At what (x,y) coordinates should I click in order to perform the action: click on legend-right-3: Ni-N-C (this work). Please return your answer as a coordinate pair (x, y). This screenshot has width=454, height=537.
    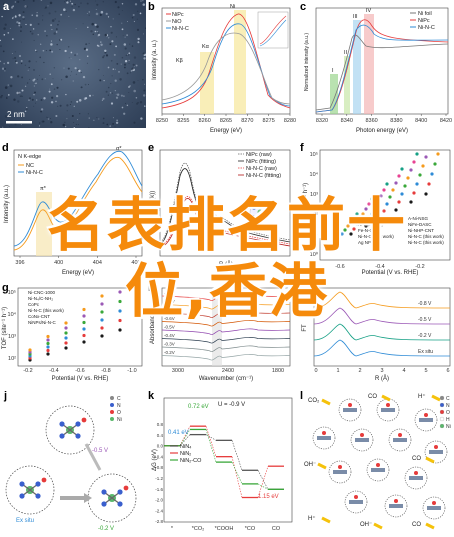
    Looking at the image, I should click on (426, 236).